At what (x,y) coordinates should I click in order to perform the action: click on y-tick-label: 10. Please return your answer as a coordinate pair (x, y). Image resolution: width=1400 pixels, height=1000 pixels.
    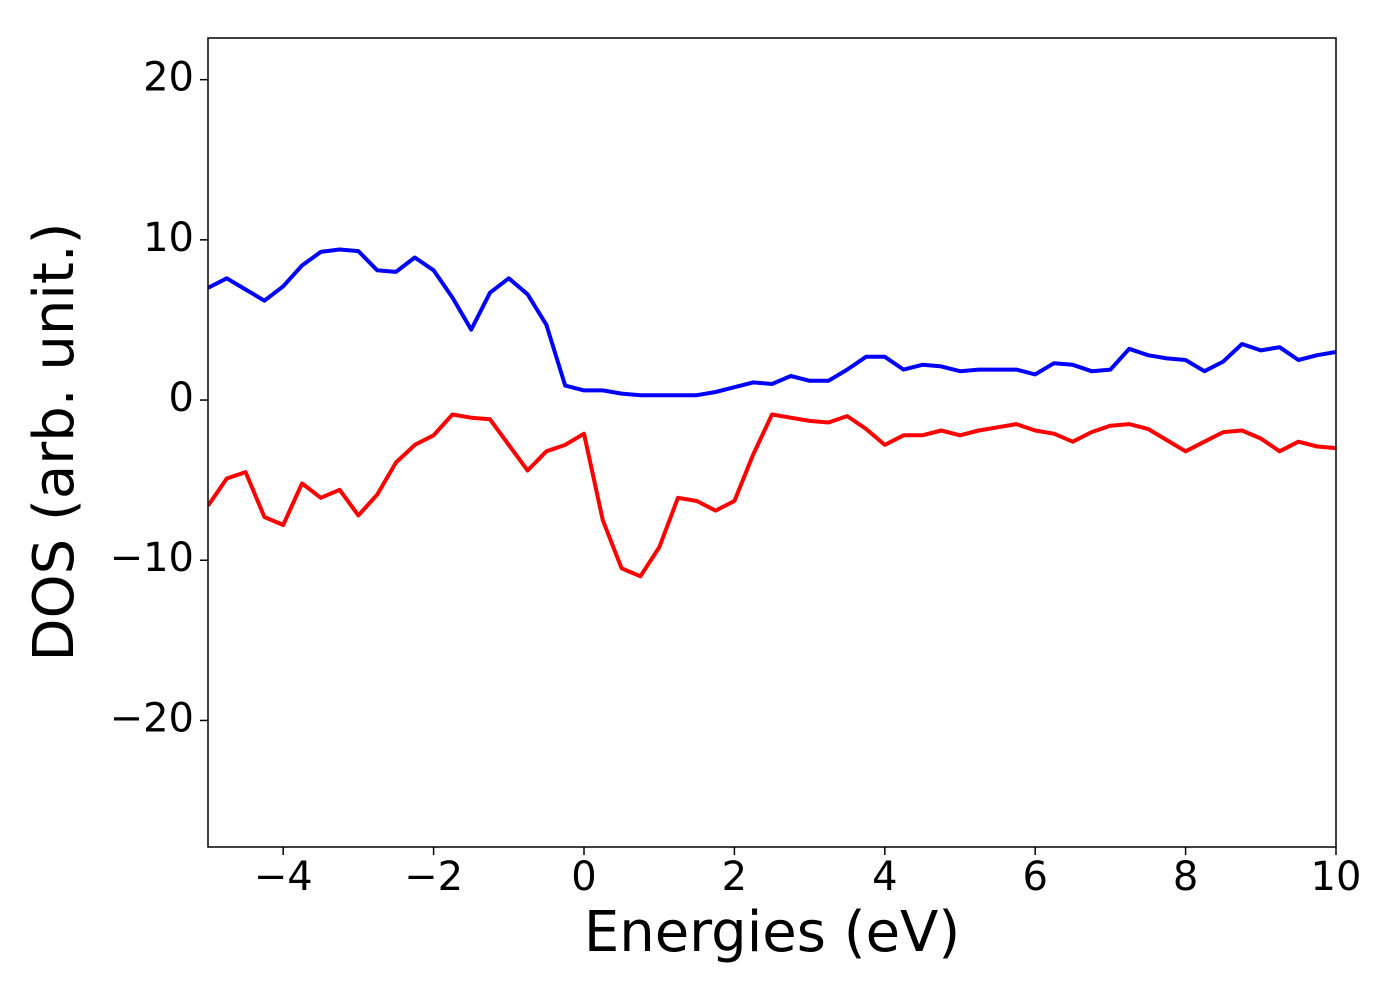
    Looking at the image, I should click on (168, 238).